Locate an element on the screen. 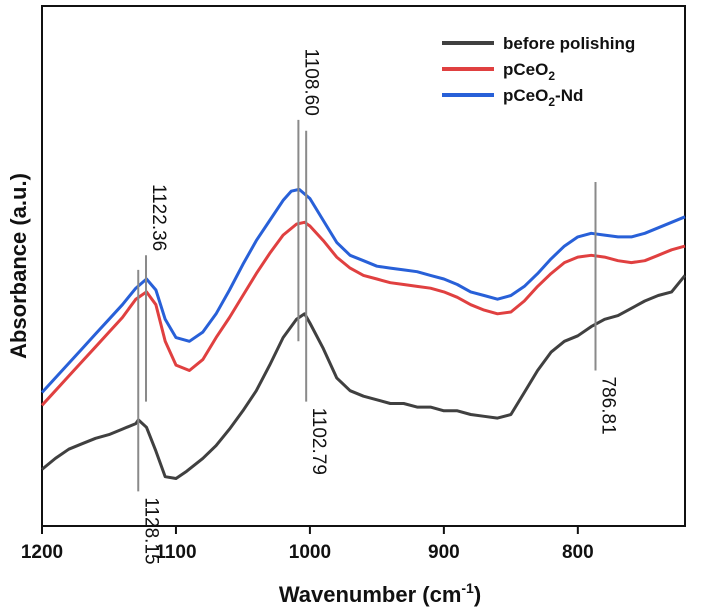 The height and width of the screenshot is (613, 701). legend-label: pCeO2-Nd is located at coordinates (543, 97).